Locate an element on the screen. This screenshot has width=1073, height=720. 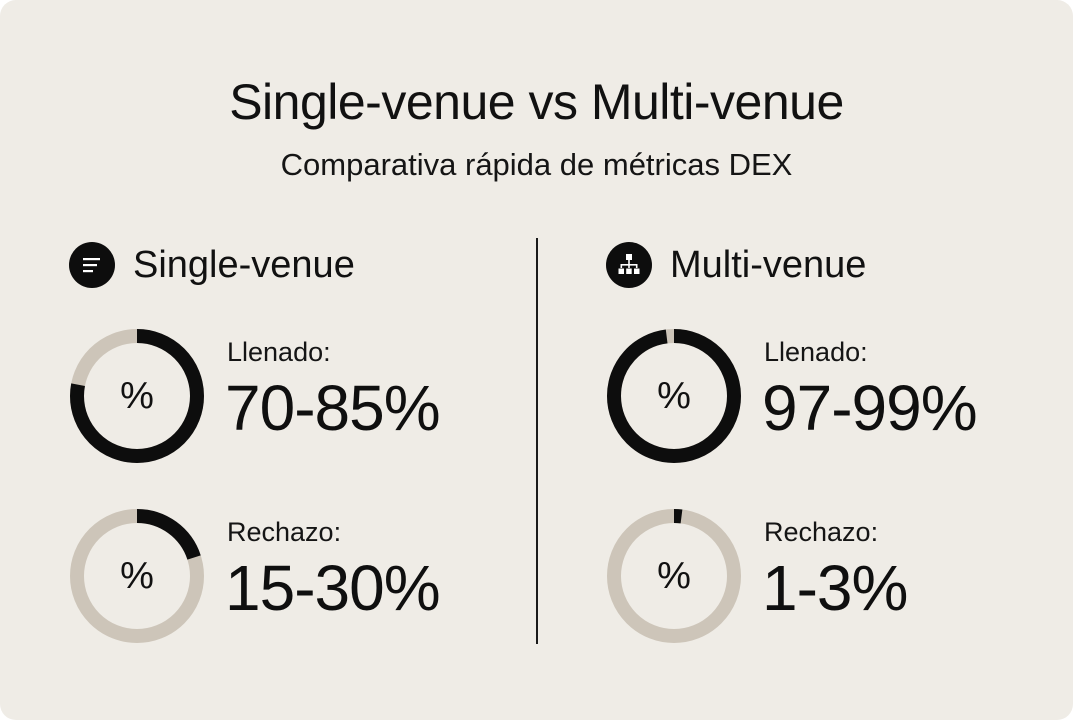
metric-multi-rechazo: % Rechazo: 1-3% is located at coordinates (816, 578).